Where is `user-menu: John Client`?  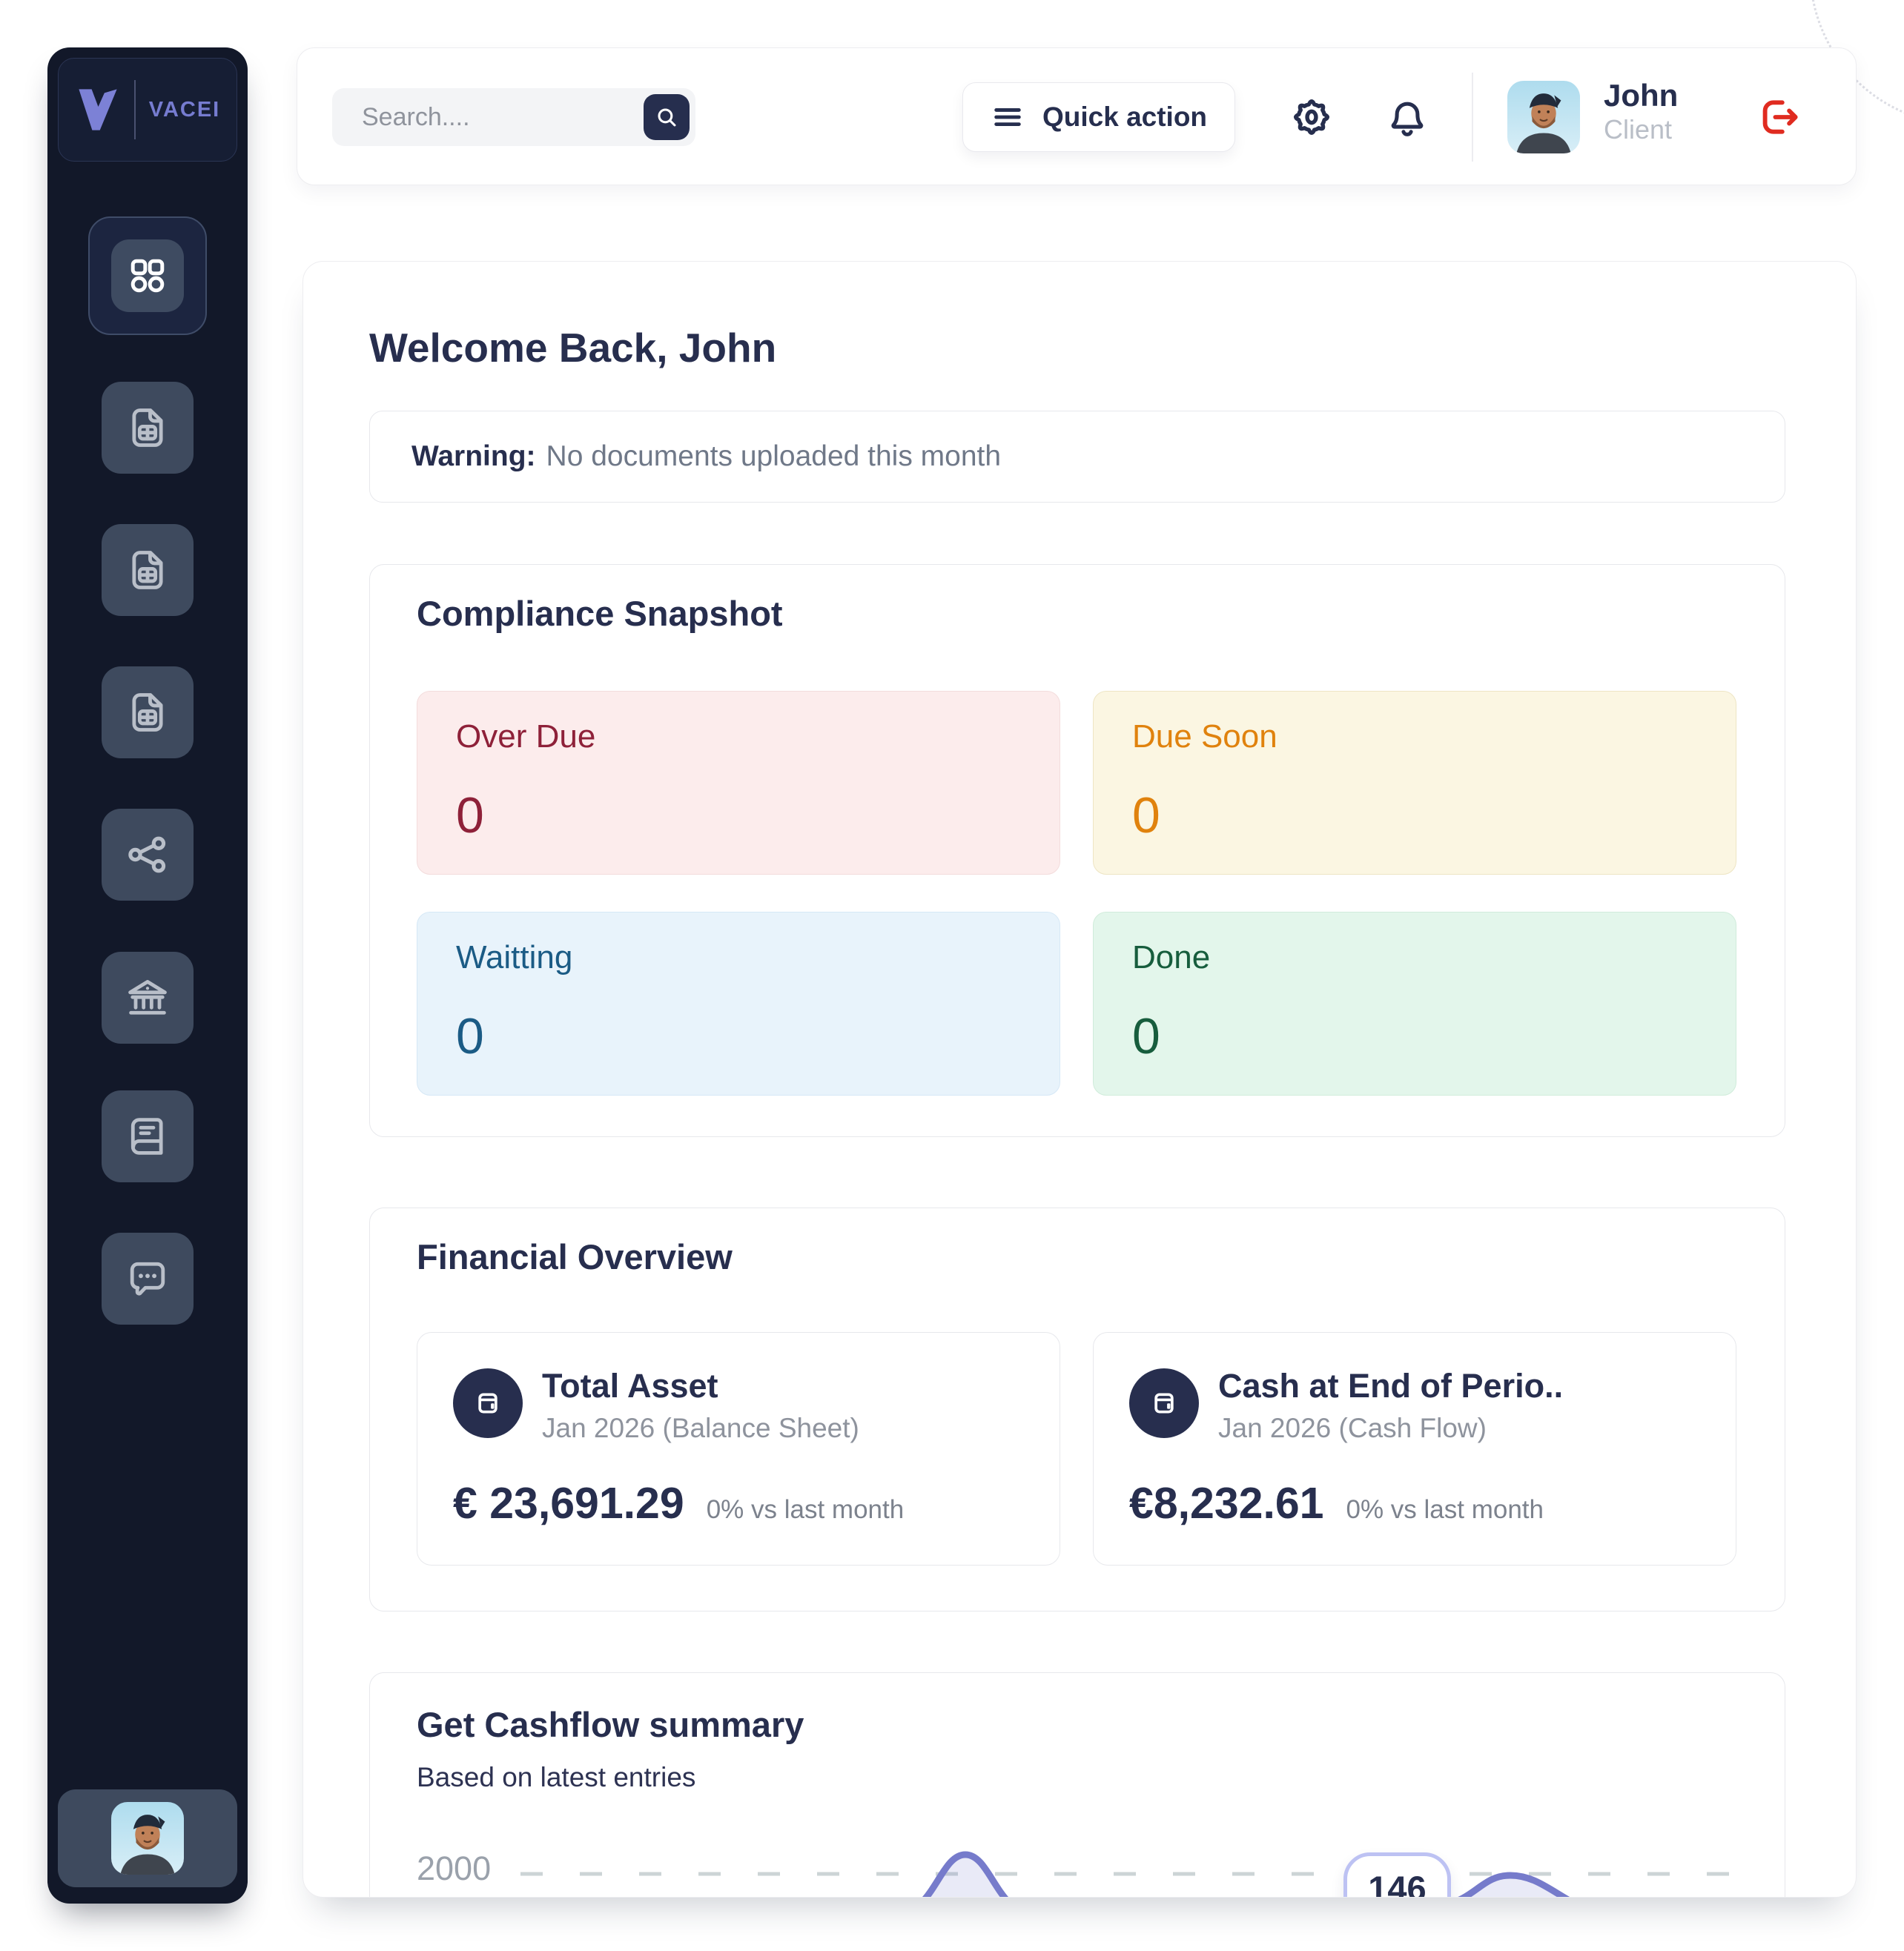 user-menu: John Client is located at coordinates (1641, 111).